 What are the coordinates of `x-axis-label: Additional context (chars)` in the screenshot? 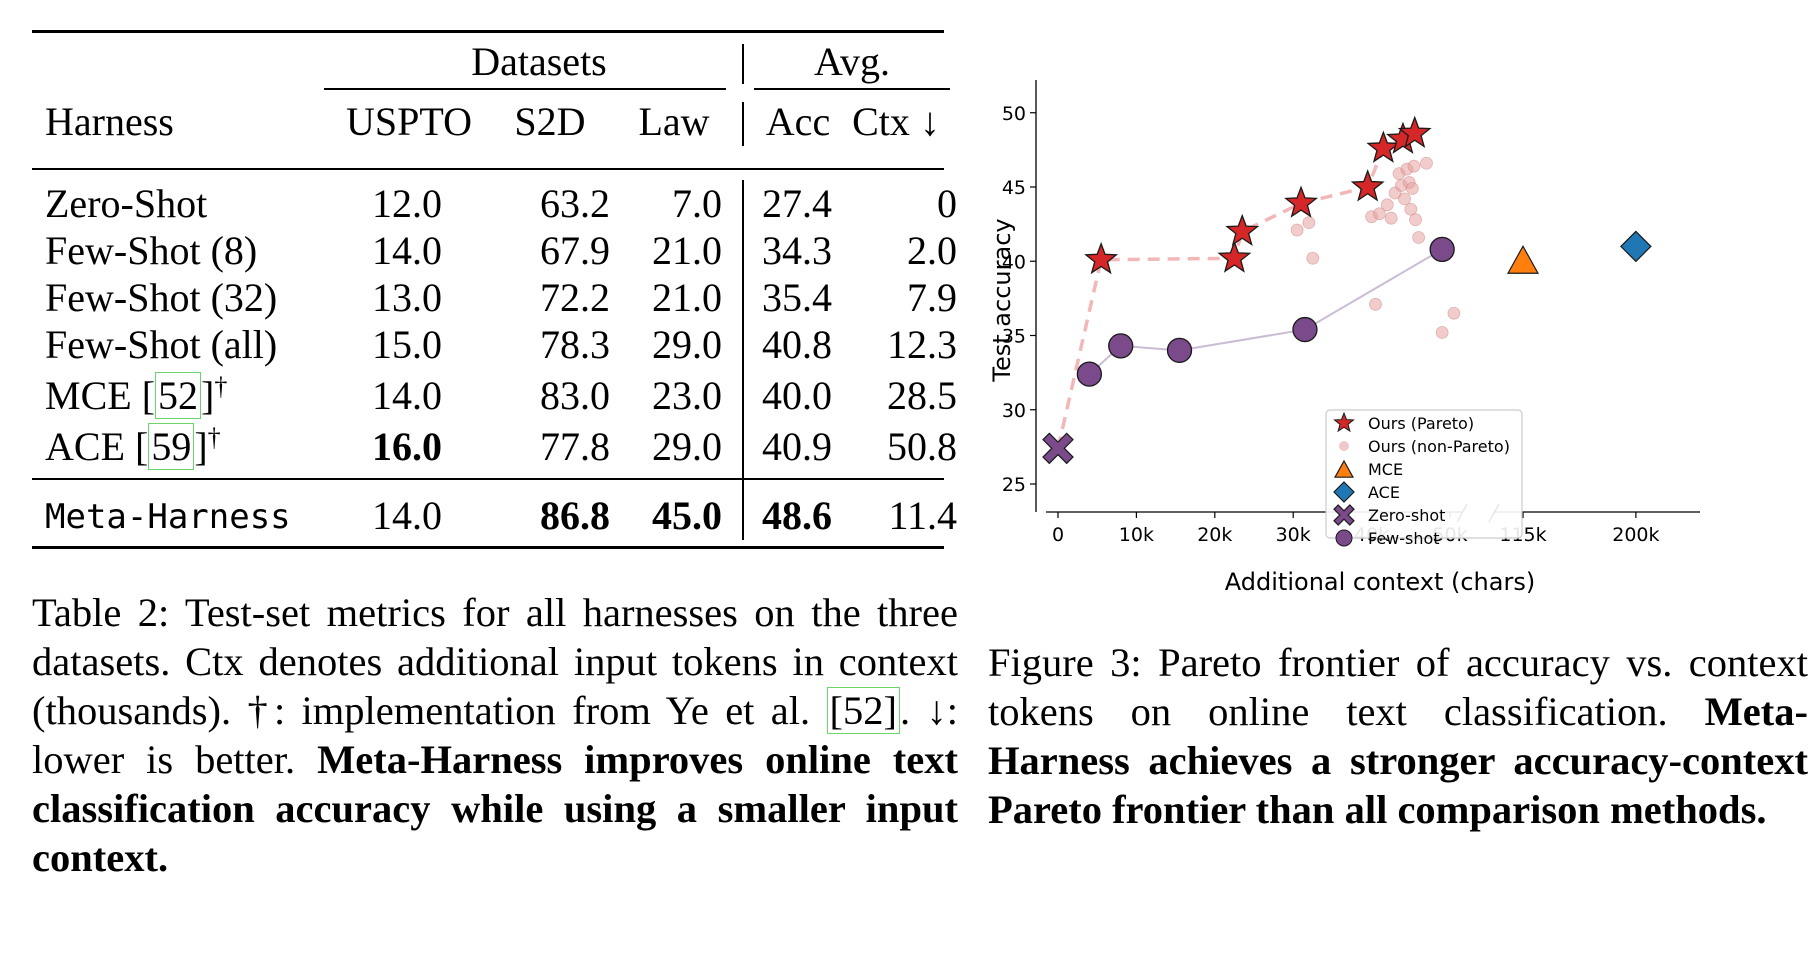 It's located at (1380, 582).